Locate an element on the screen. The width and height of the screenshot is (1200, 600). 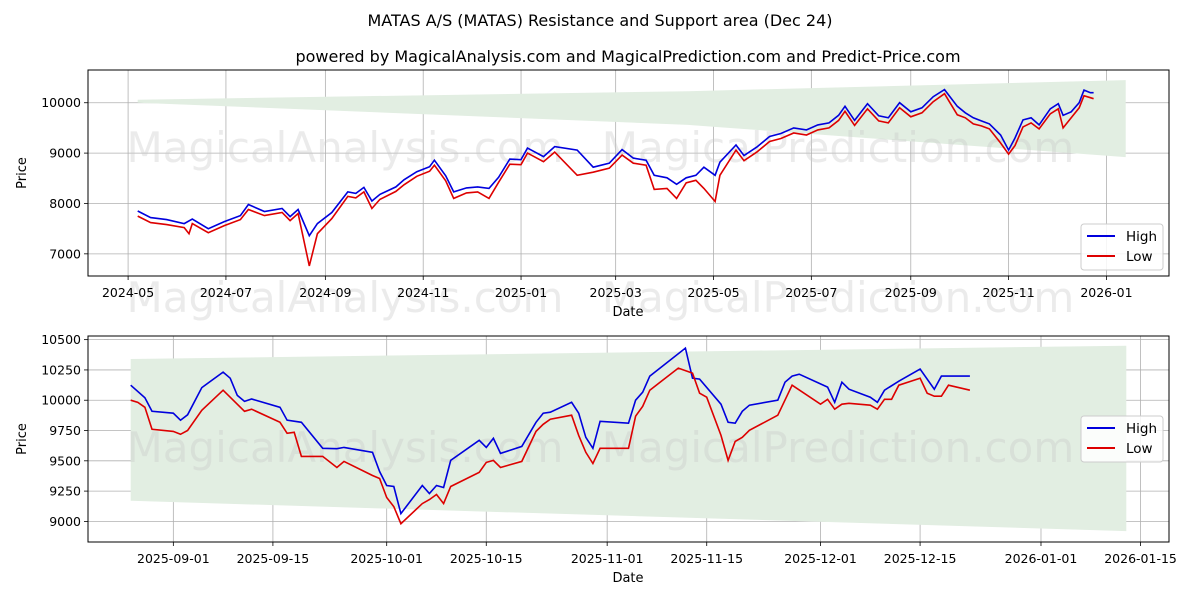
y-tick-label: 10500 is located at coordinates (61, 339).